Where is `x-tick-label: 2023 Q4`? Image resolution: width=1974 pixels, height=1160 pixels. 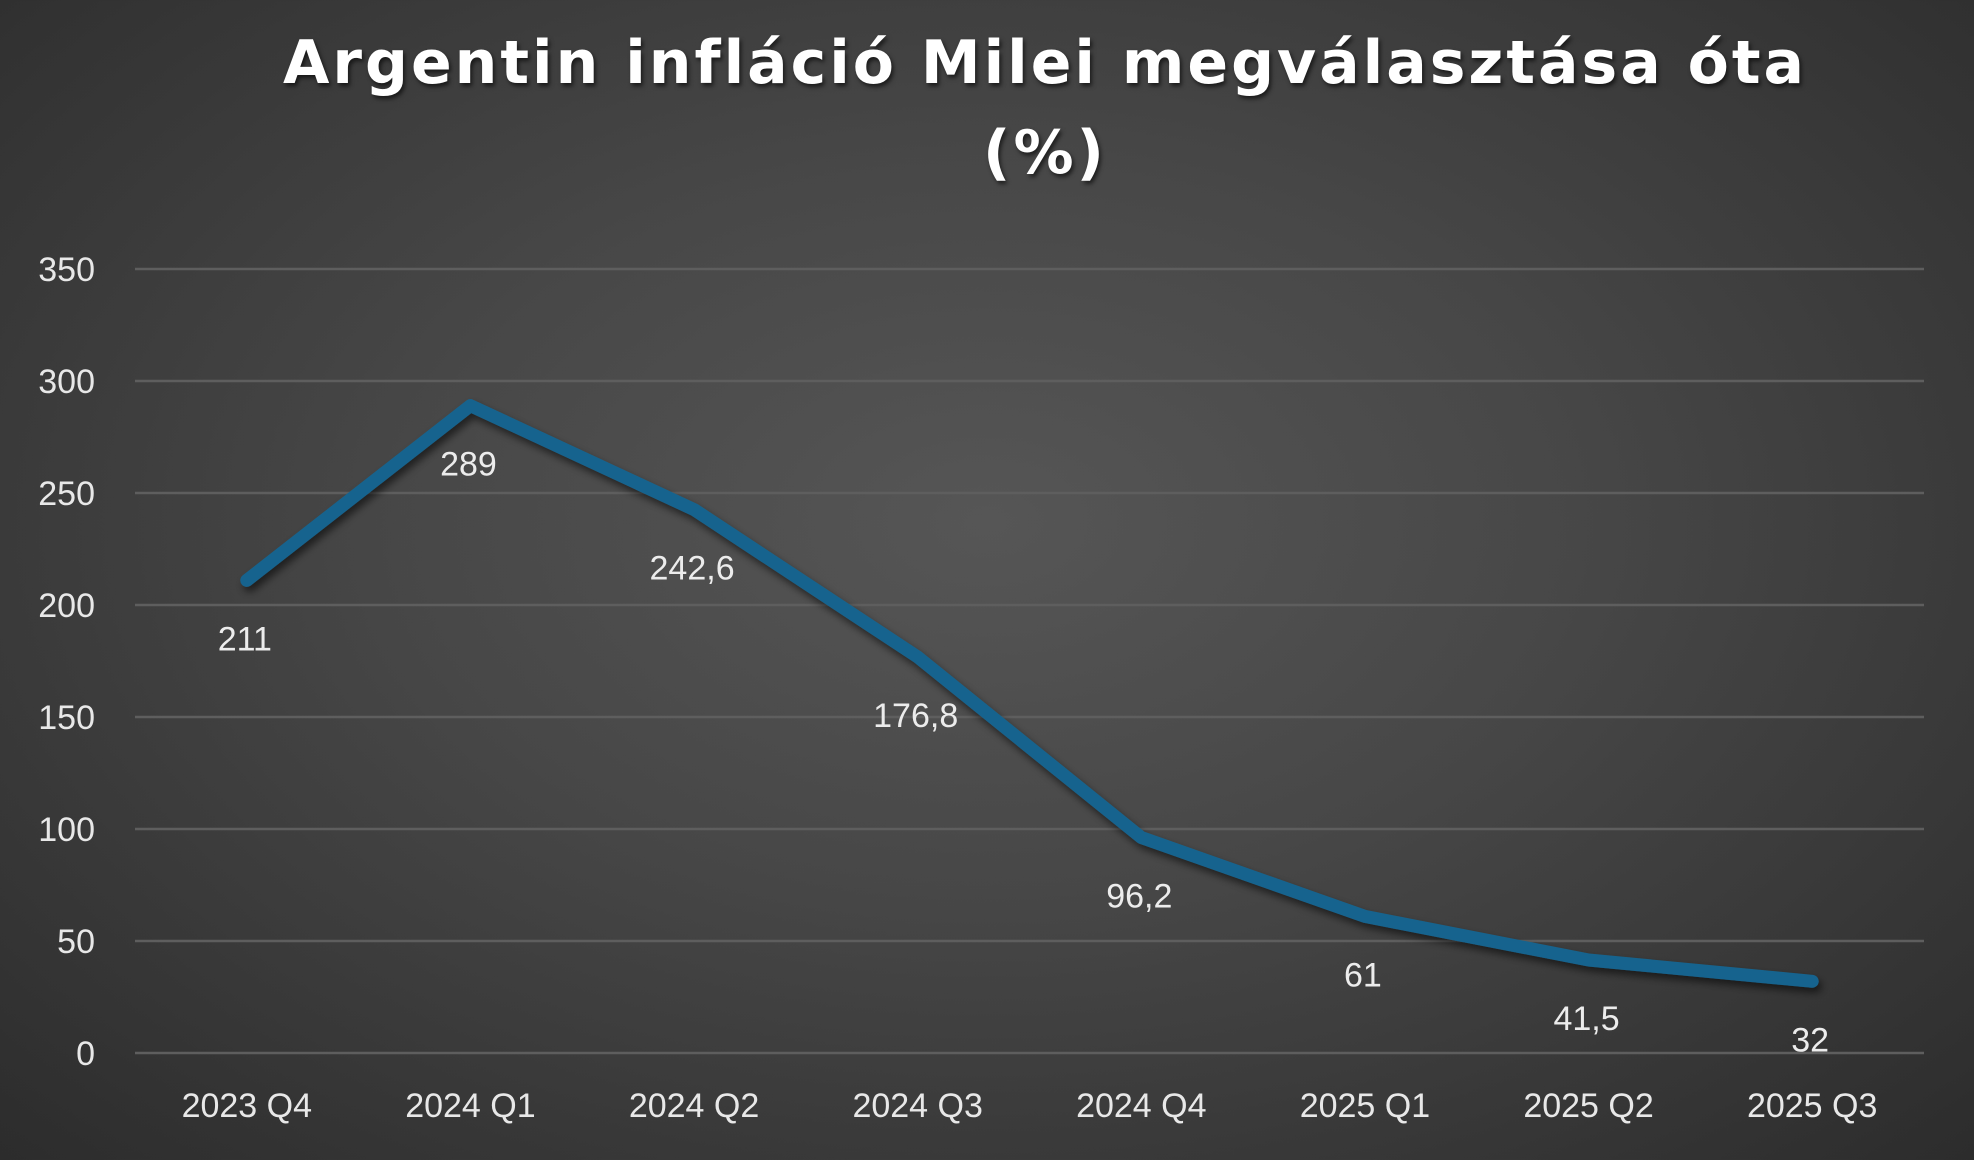
x-tick-label: 2023 Q4 is located at coordinates (247, 1106).